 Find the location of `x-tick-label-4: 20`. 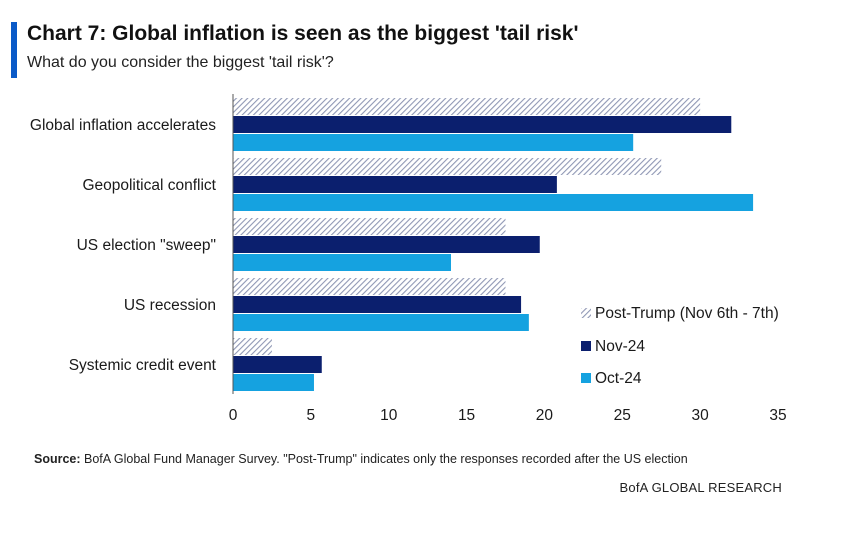

x-tick-label-4: 20 is located at coordinates (545, 415).